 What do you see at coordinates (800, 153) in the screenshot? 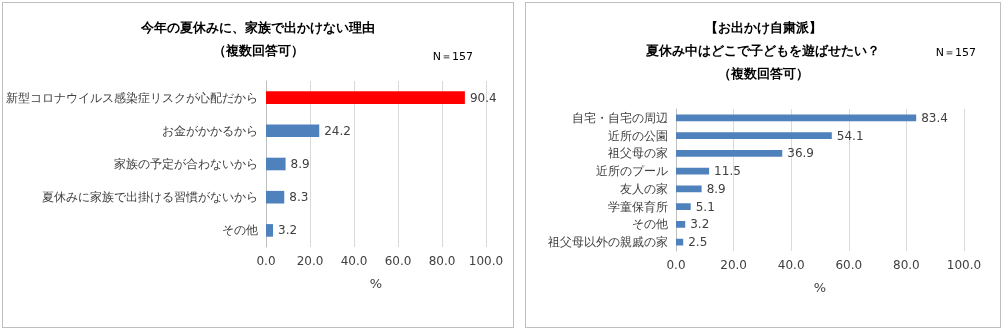
I see `data-label: 36.9` at bounding box center [800, 153].